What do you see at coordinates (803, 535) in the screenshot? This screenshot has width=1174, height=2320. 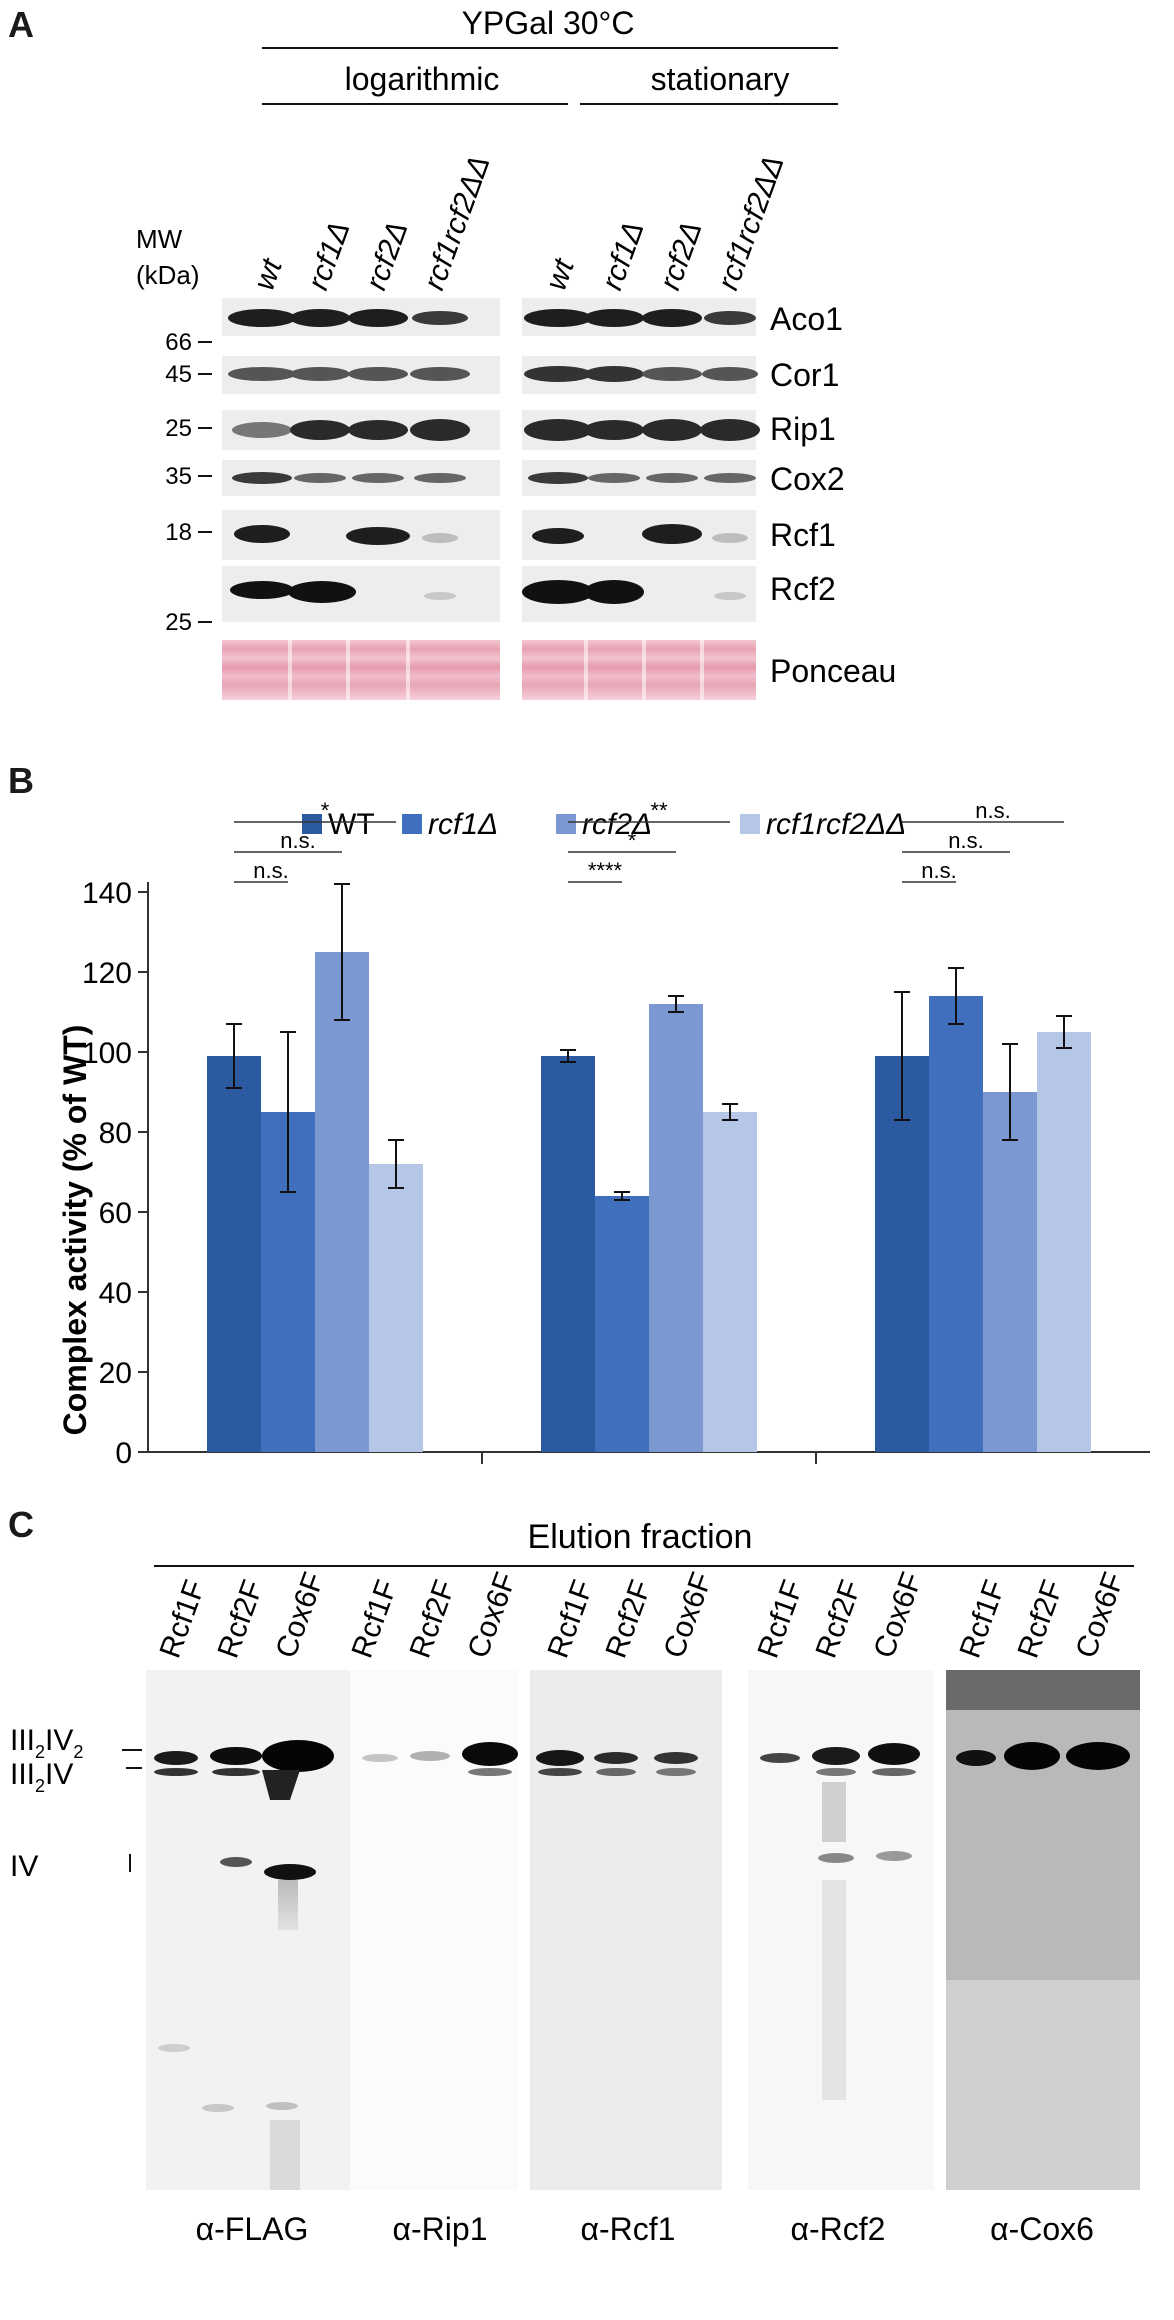 I see `protein-label: Rcf1` at bounding box center [803, 535].